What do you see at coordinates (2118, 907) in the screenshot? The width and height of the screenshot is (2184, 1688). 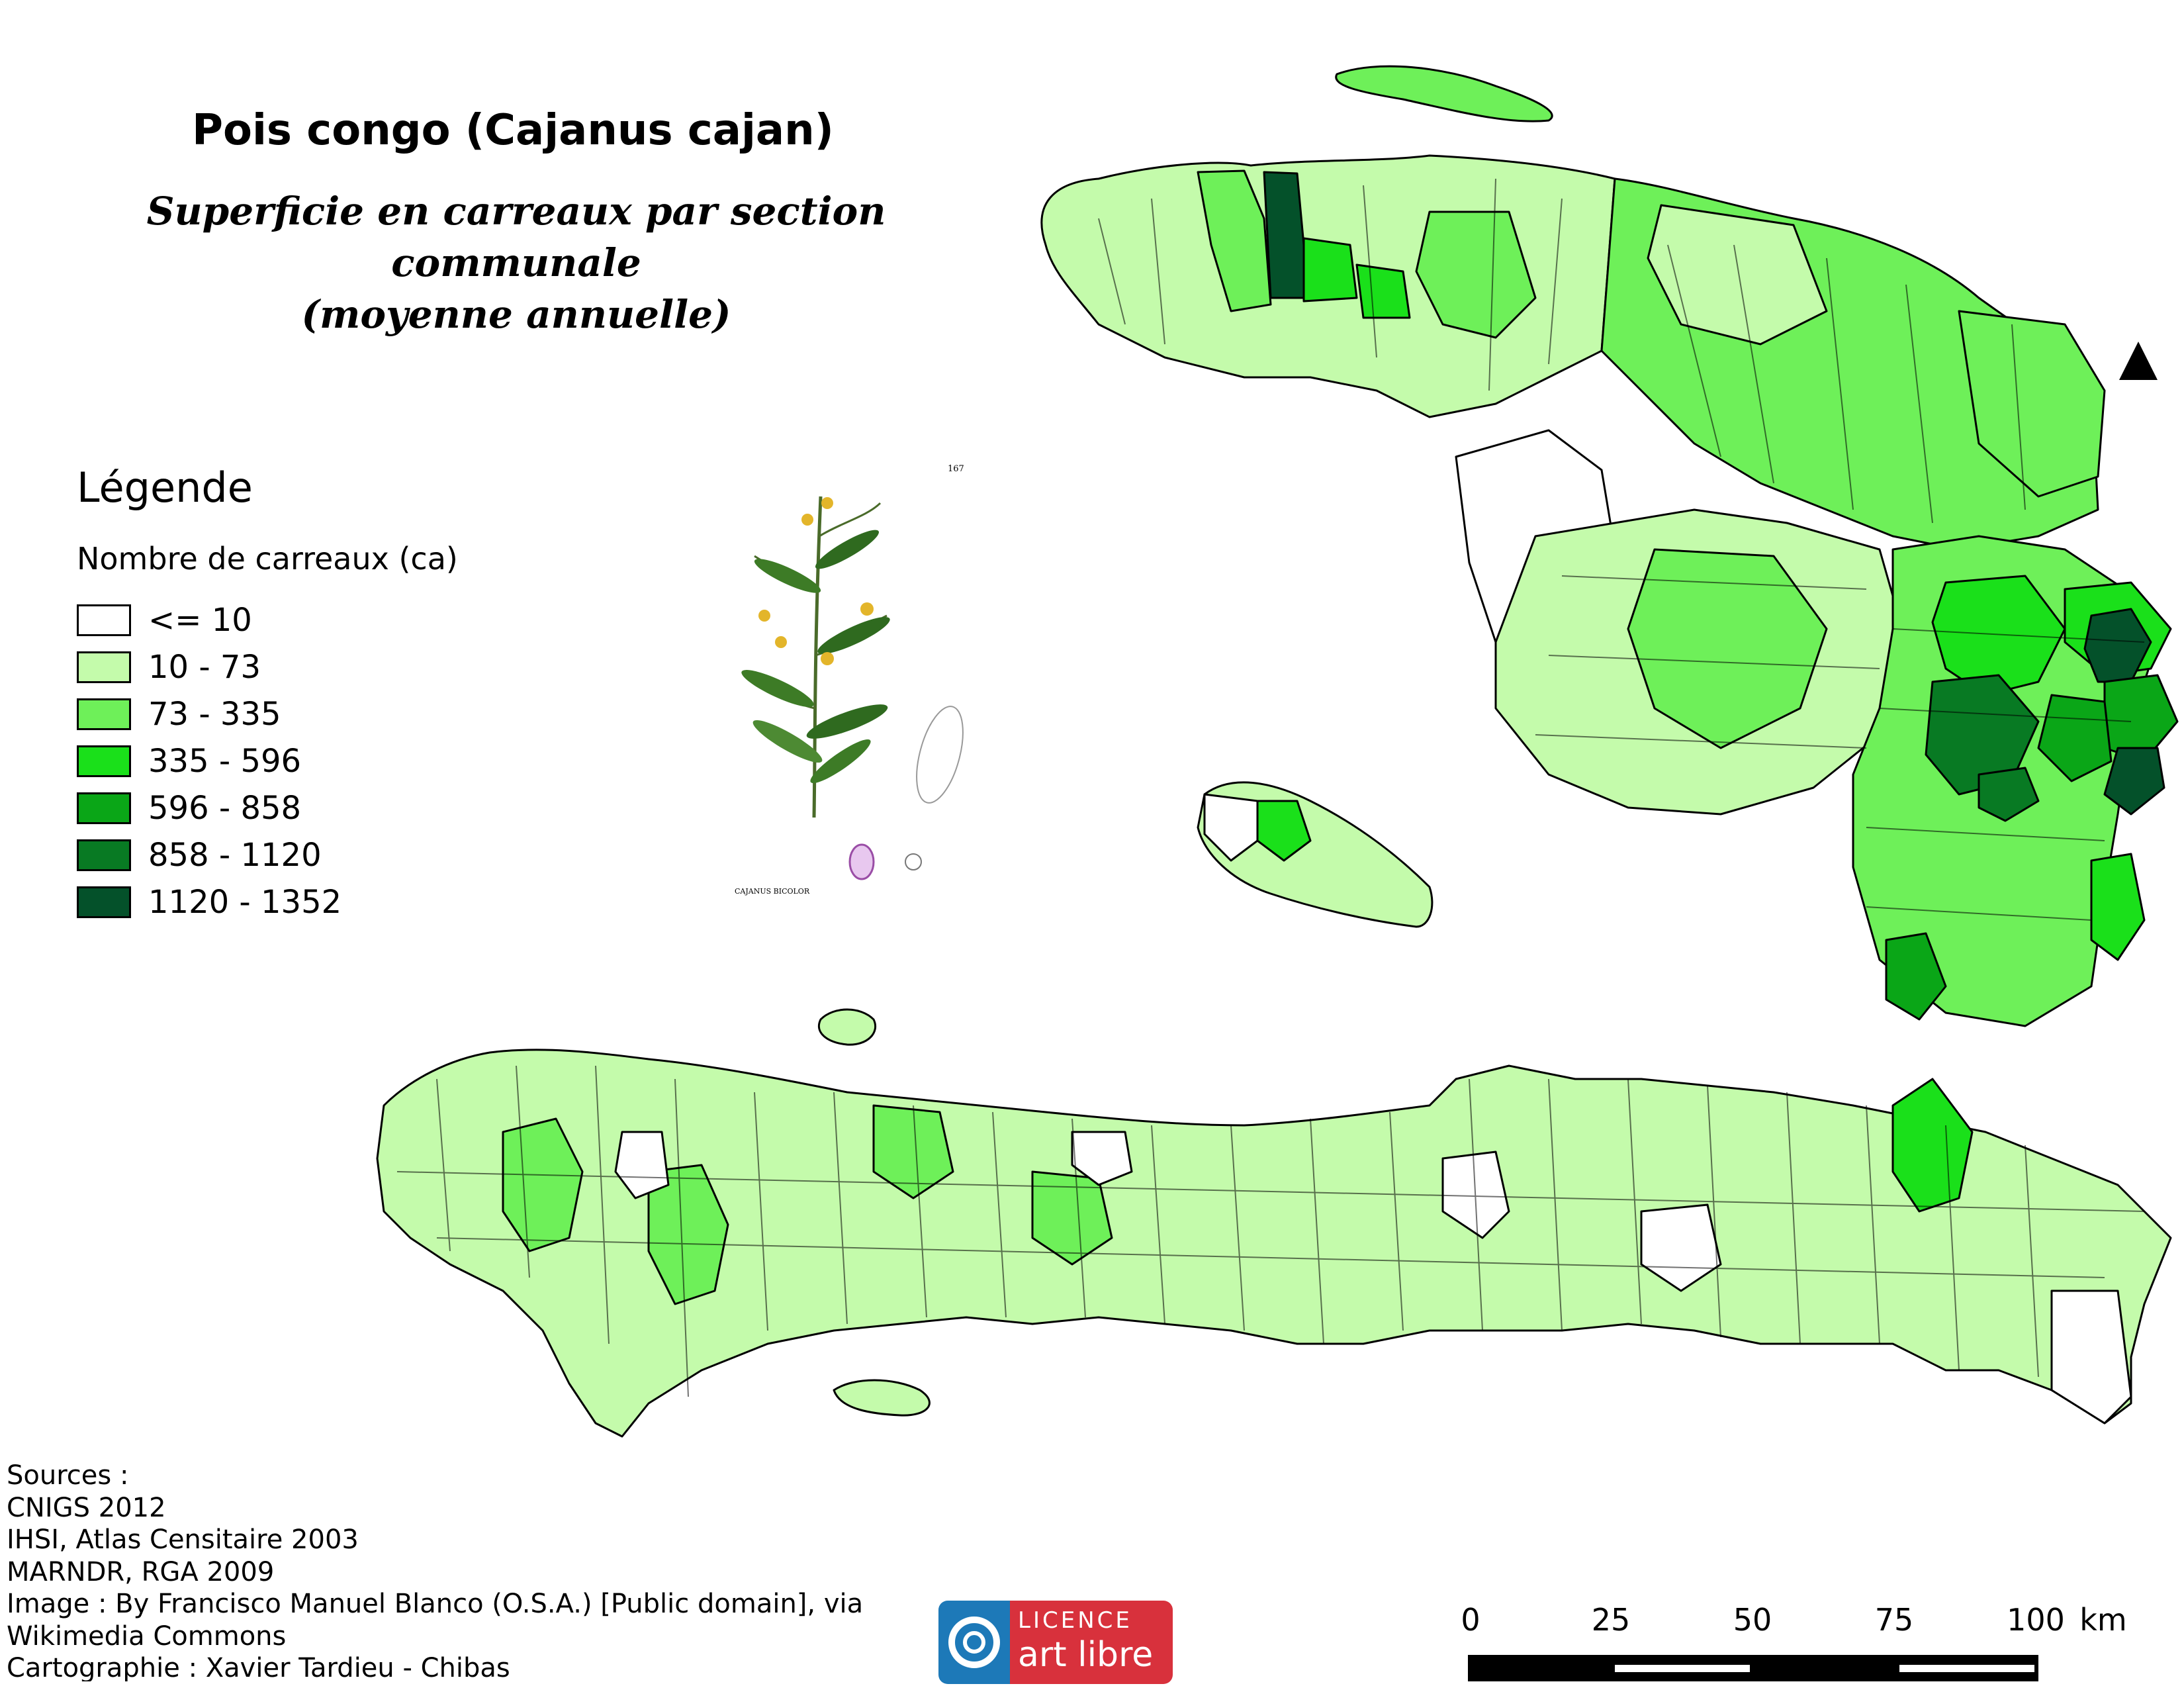 I see `central-high-c` at bounding box center [2118, 907].